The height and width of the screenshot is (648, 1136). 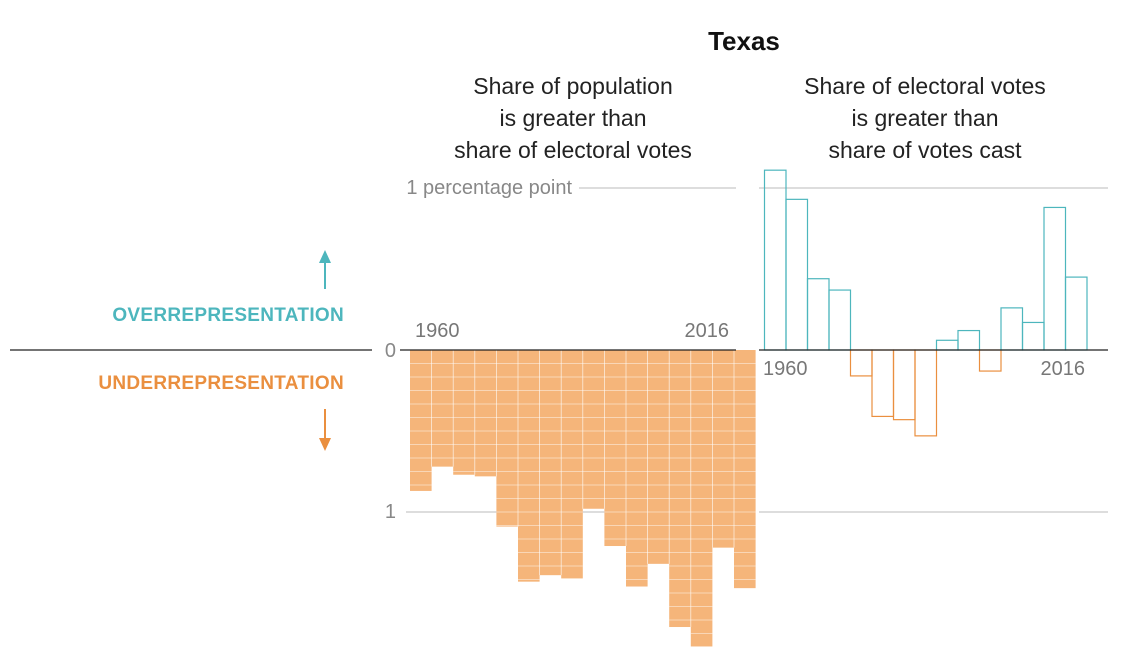 What do you see at coordinates (437, 331) in the screenshot?
I see `left-x-label-first: 1960` at bounding box center [437, 331].